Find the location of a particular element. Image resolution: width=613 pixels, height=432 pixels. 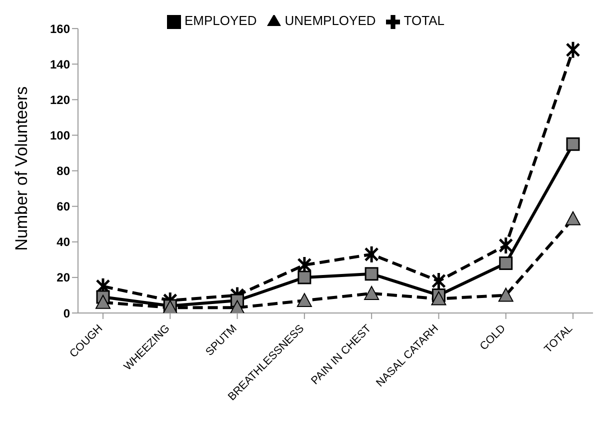

y-tick-label: 40 is located at coordinates (63, 242).